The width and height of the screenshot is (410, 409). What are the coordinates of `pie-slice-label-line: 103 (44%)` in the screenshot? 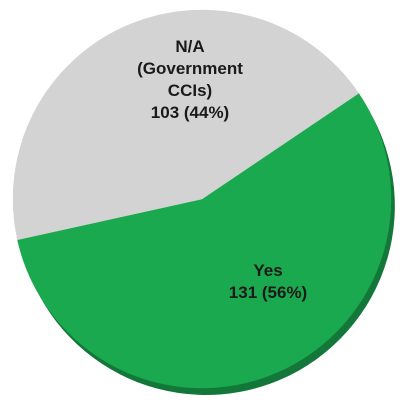 It's located at (190, 112).